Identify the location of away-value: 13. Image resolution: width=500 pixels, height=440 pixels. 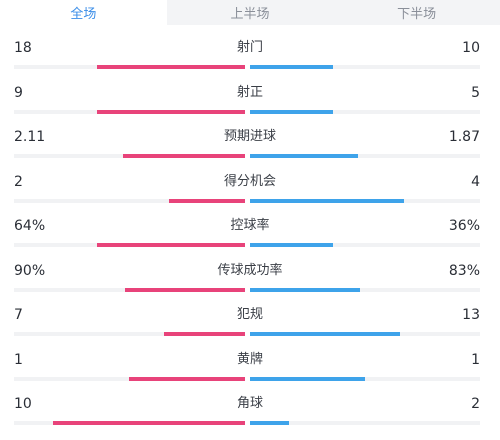
(471, 315).